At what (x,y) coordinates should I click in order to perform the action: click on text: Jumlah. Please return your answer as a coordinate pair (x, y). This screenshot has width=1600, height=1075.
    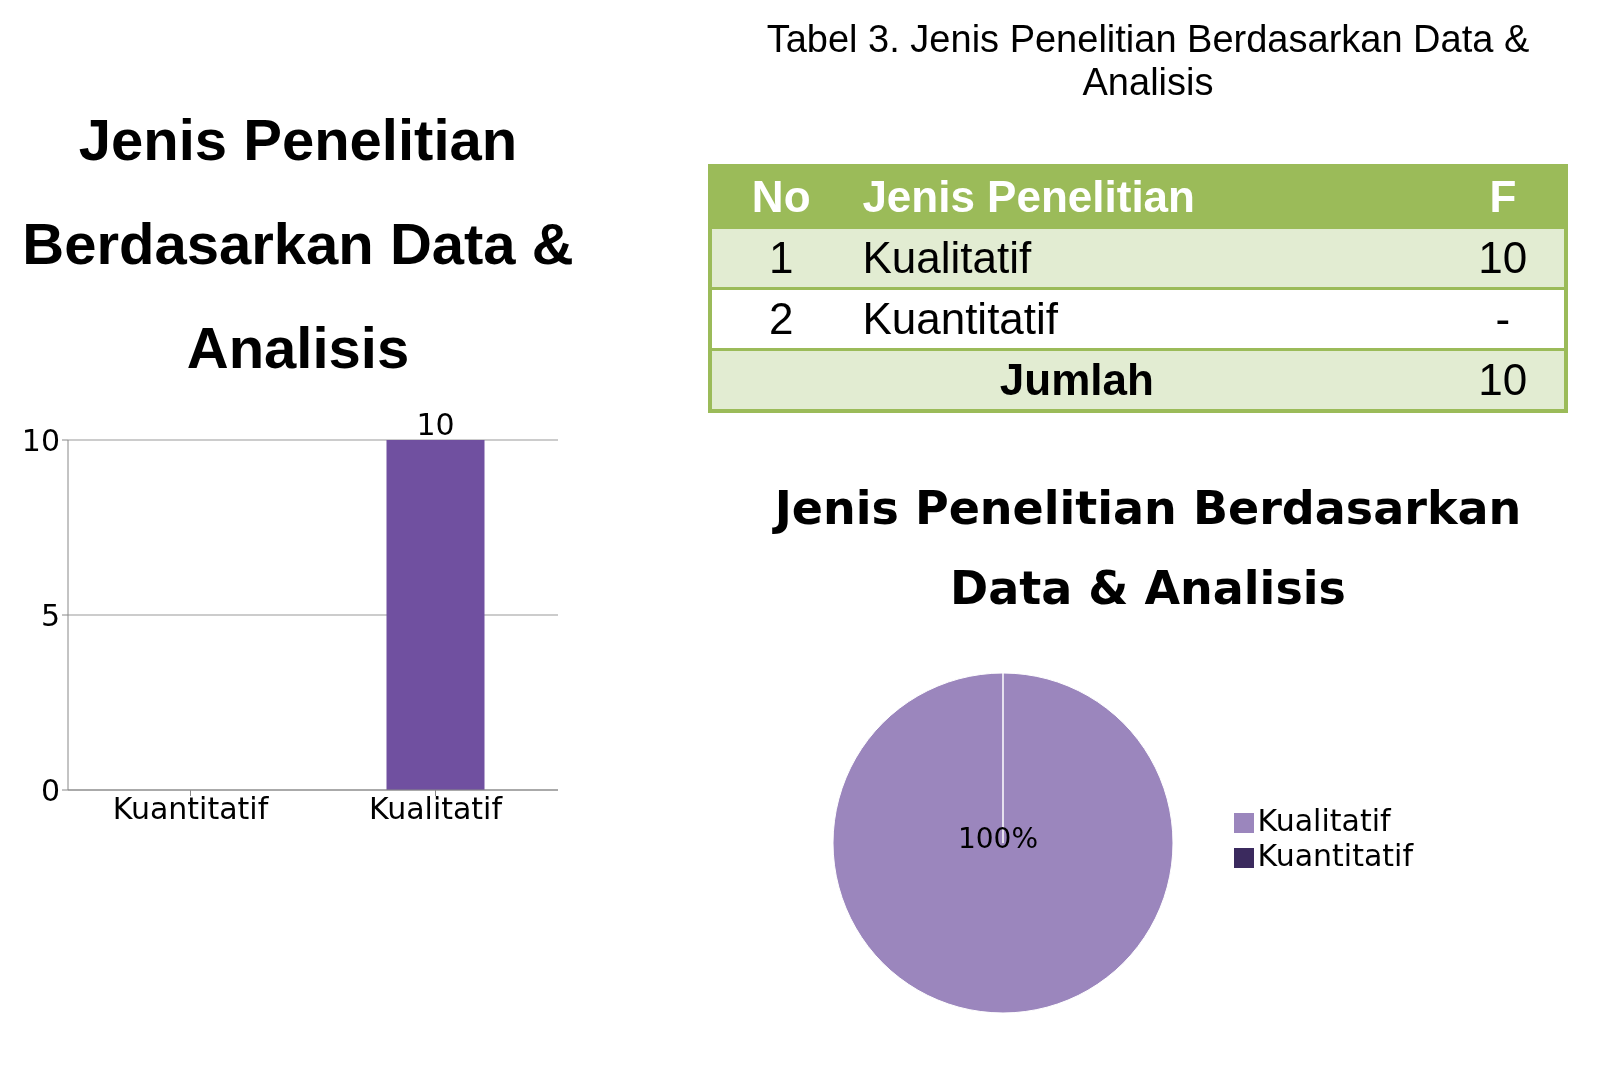
    Looking at the image, I should click on (1076, 380).